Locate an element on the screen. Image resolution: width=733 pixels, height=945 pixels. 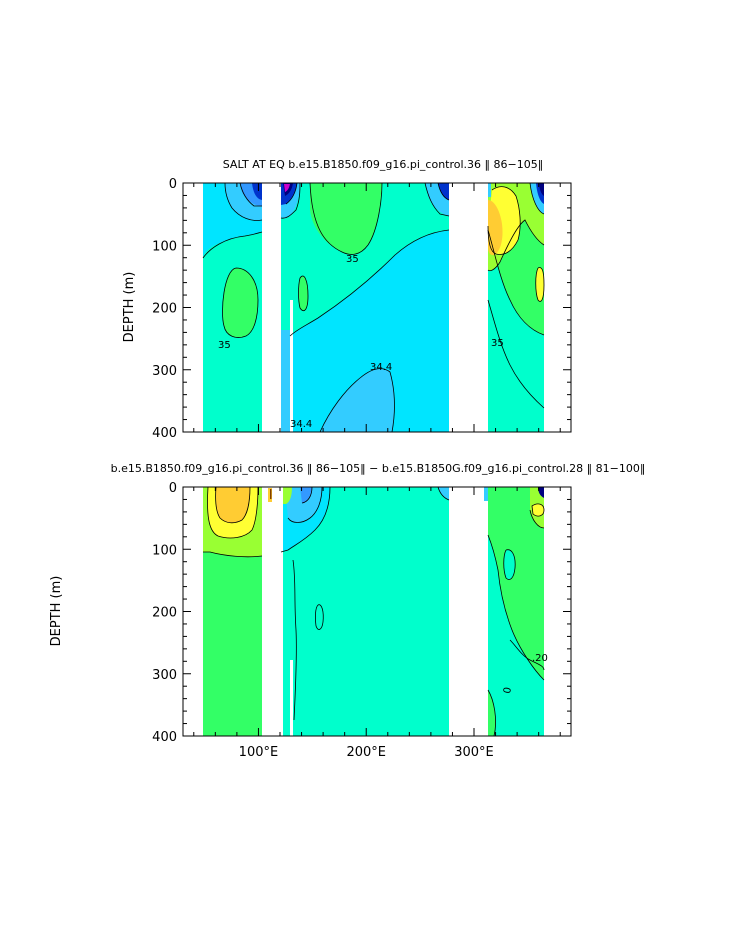
top-contours is located at coordinates (373, 307).